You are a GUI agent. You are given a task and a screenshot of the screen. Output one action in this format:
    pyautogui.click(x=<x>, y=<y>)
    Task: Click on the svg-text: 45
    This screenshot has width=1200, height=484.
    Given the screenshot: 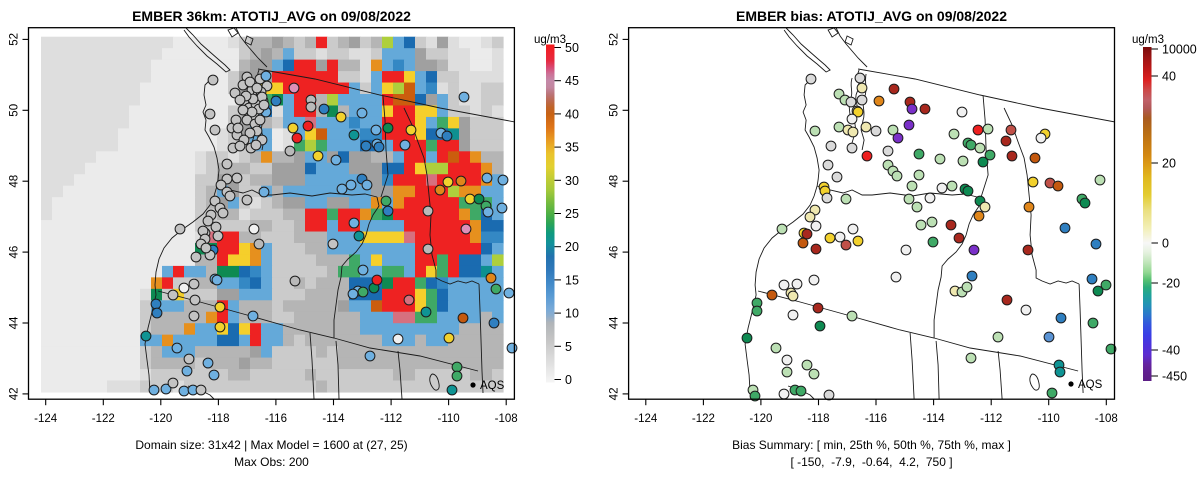 What is the action you would take?
    pyautogui.click(x=572, y=81)
    